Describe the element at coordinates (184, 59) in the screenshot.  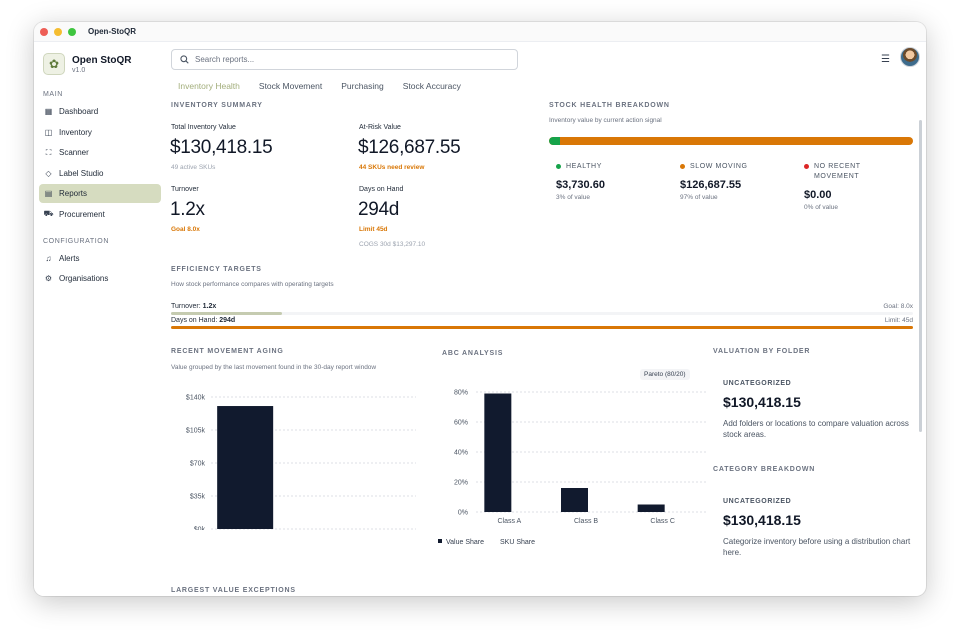
I see `search-icon` at that location.